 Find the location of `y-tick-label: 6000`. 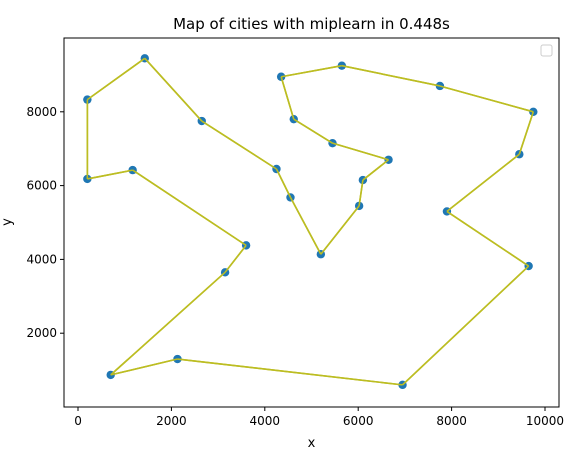

y-tick-label: 6000 is located at coordinates (41, 186).